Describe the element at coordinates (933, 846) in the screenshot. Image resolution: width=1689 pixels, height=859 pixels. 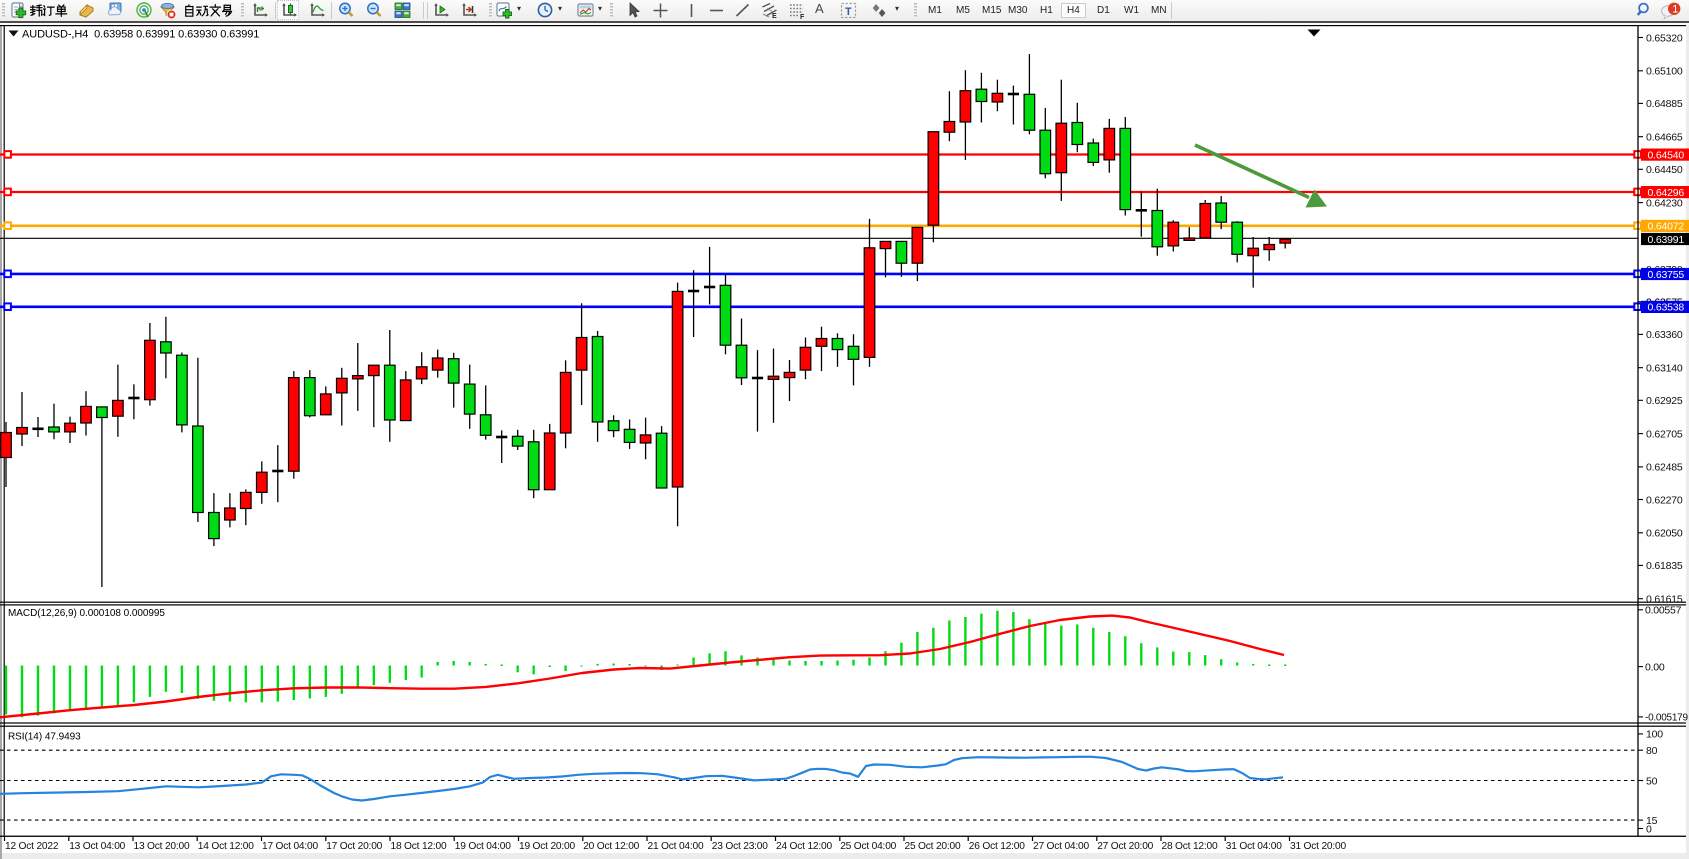
I see `svg-text: 25 Oct 20:00` at that location.